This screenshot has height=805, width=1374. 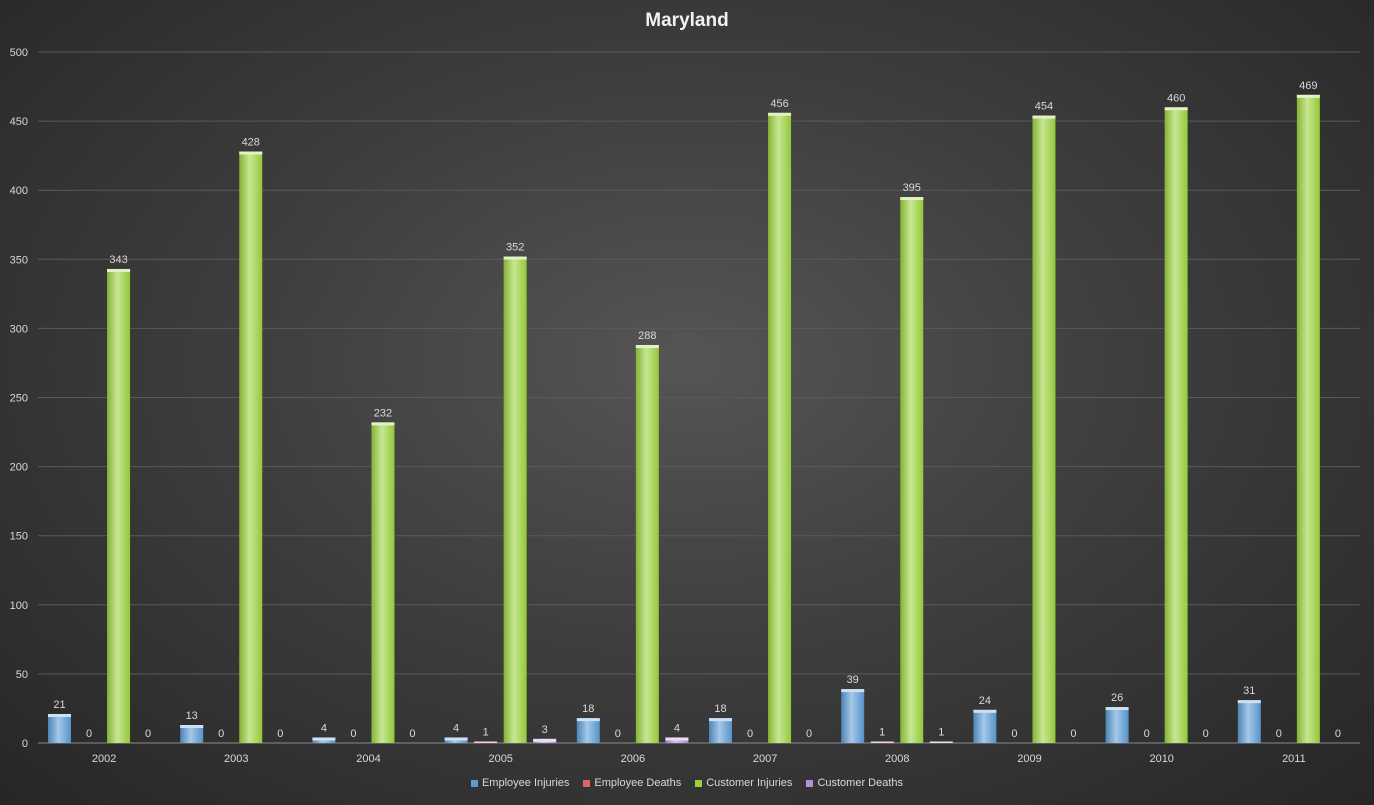 I want to click on data-label: 232, so click(x=383, y=413).